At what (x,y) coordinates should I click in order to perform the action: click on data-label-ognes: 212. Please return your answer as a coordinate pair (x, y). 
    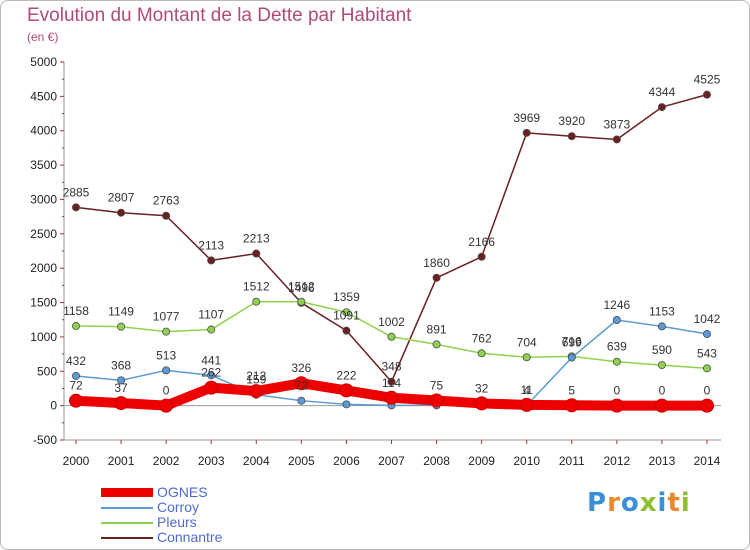
    Looking at the image, I should click on (256, 376).